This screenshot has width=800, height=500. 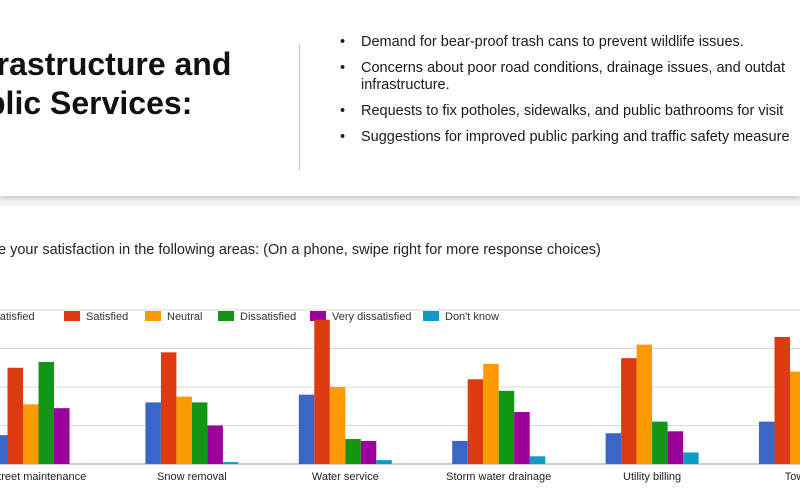 What do you see at coordinates (345, 477) in the screenshot?
I see `x-tick-label: Water service` at bounding box center [345, 477].